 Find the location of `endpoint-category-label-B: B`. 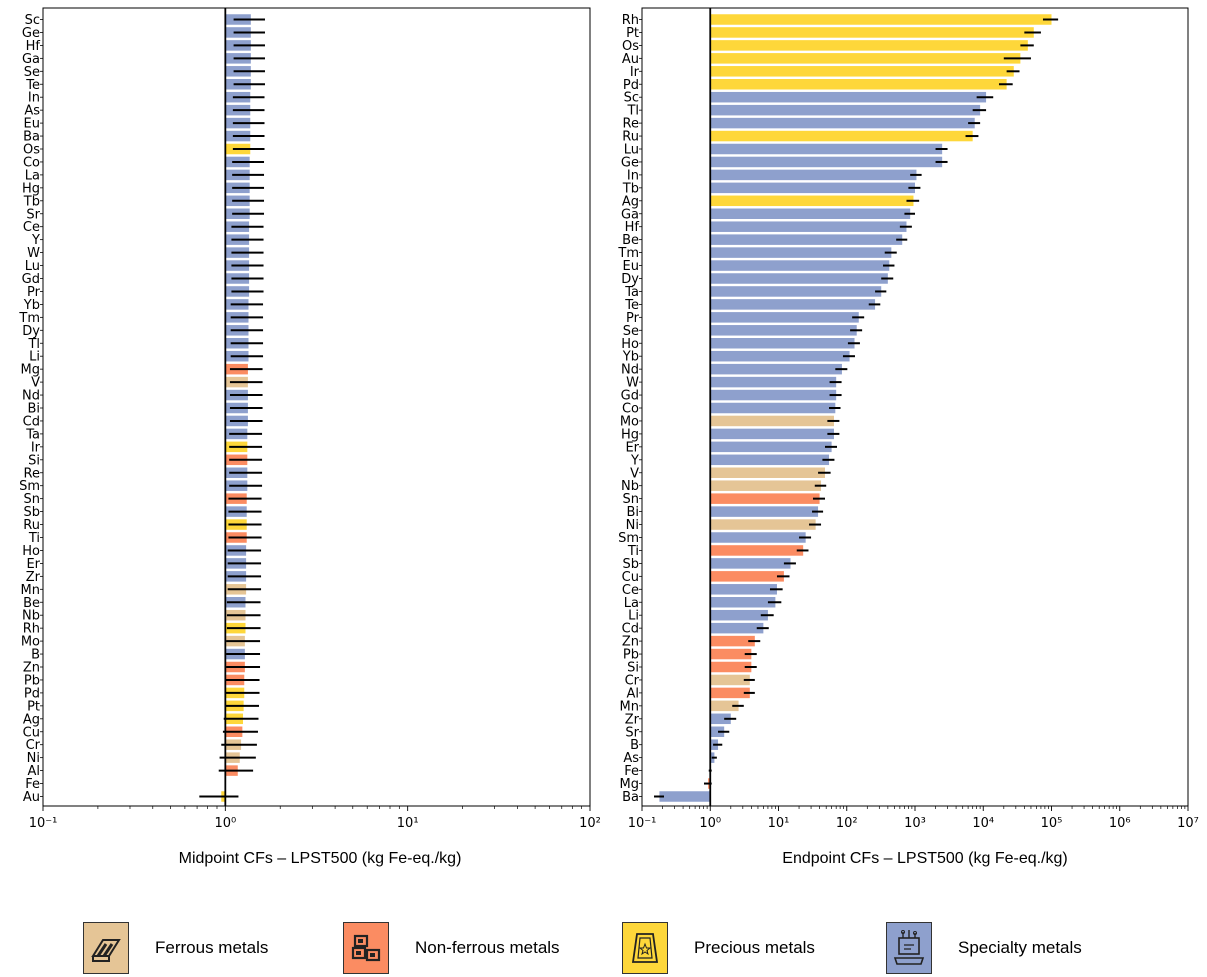

endpoint-category-label-B: B is located at coordinates (634, 745).